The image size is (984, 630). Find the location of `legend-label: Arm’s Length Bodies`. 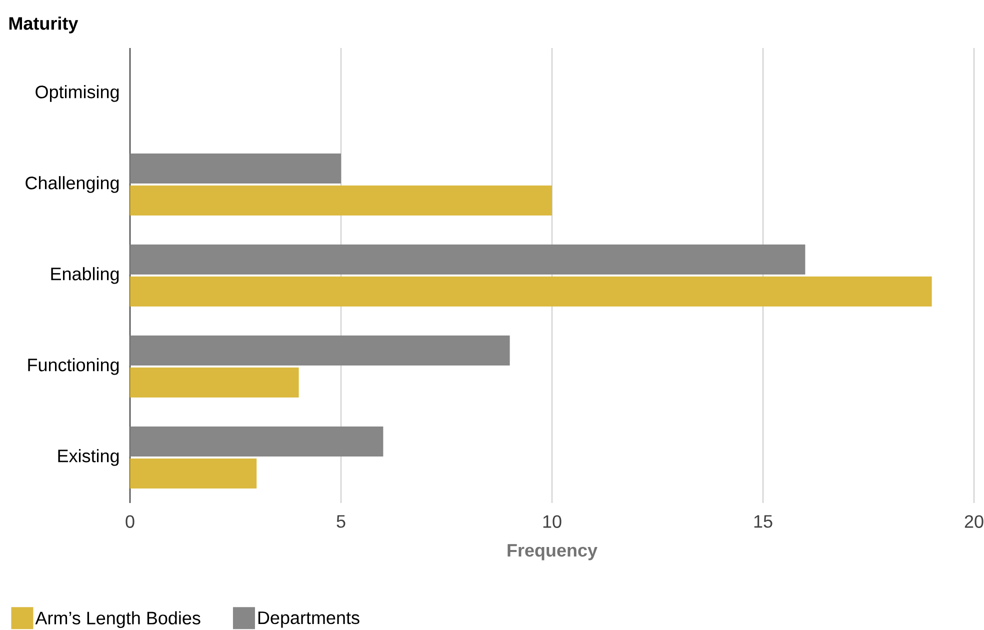

legend-label: Arm’s Length Bodies is located at coordinates (117, 619).